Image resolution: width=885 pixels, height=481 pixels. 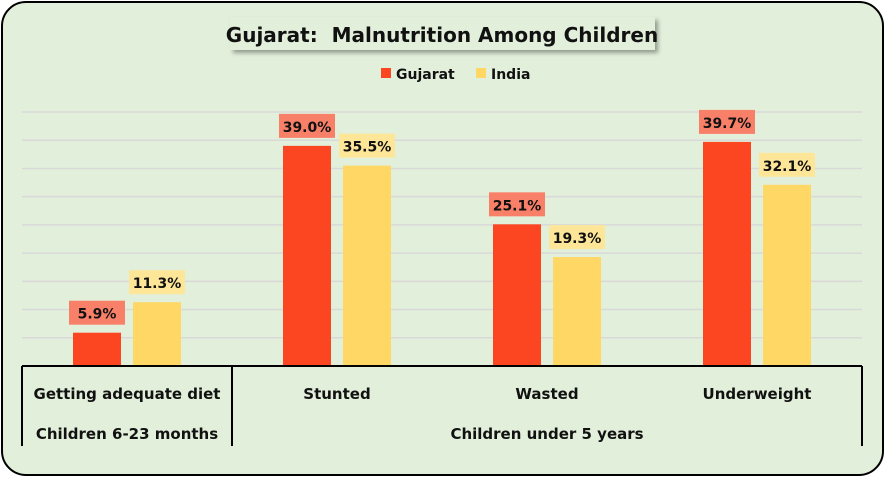 I want to click on legend-label-gujarat: Gujarat, so click(x=425, y=75).